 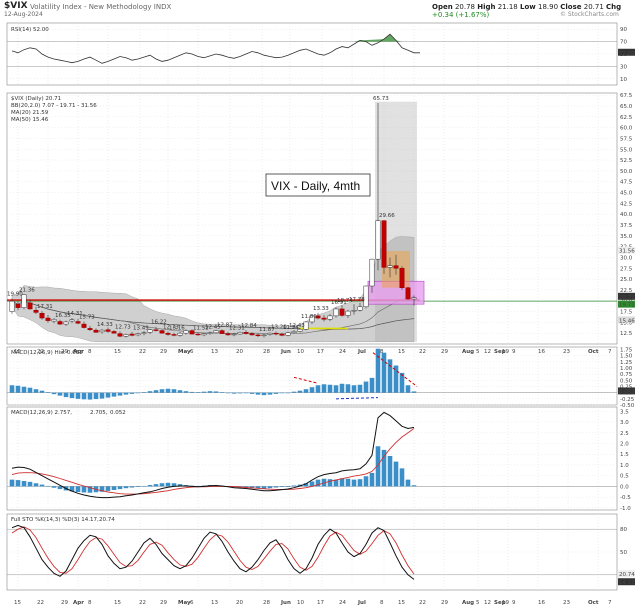 What do you see at coordinates (381, 99) in the screenshot?
I see `price-value-label: 65.73` at bounding box center [381, 99].